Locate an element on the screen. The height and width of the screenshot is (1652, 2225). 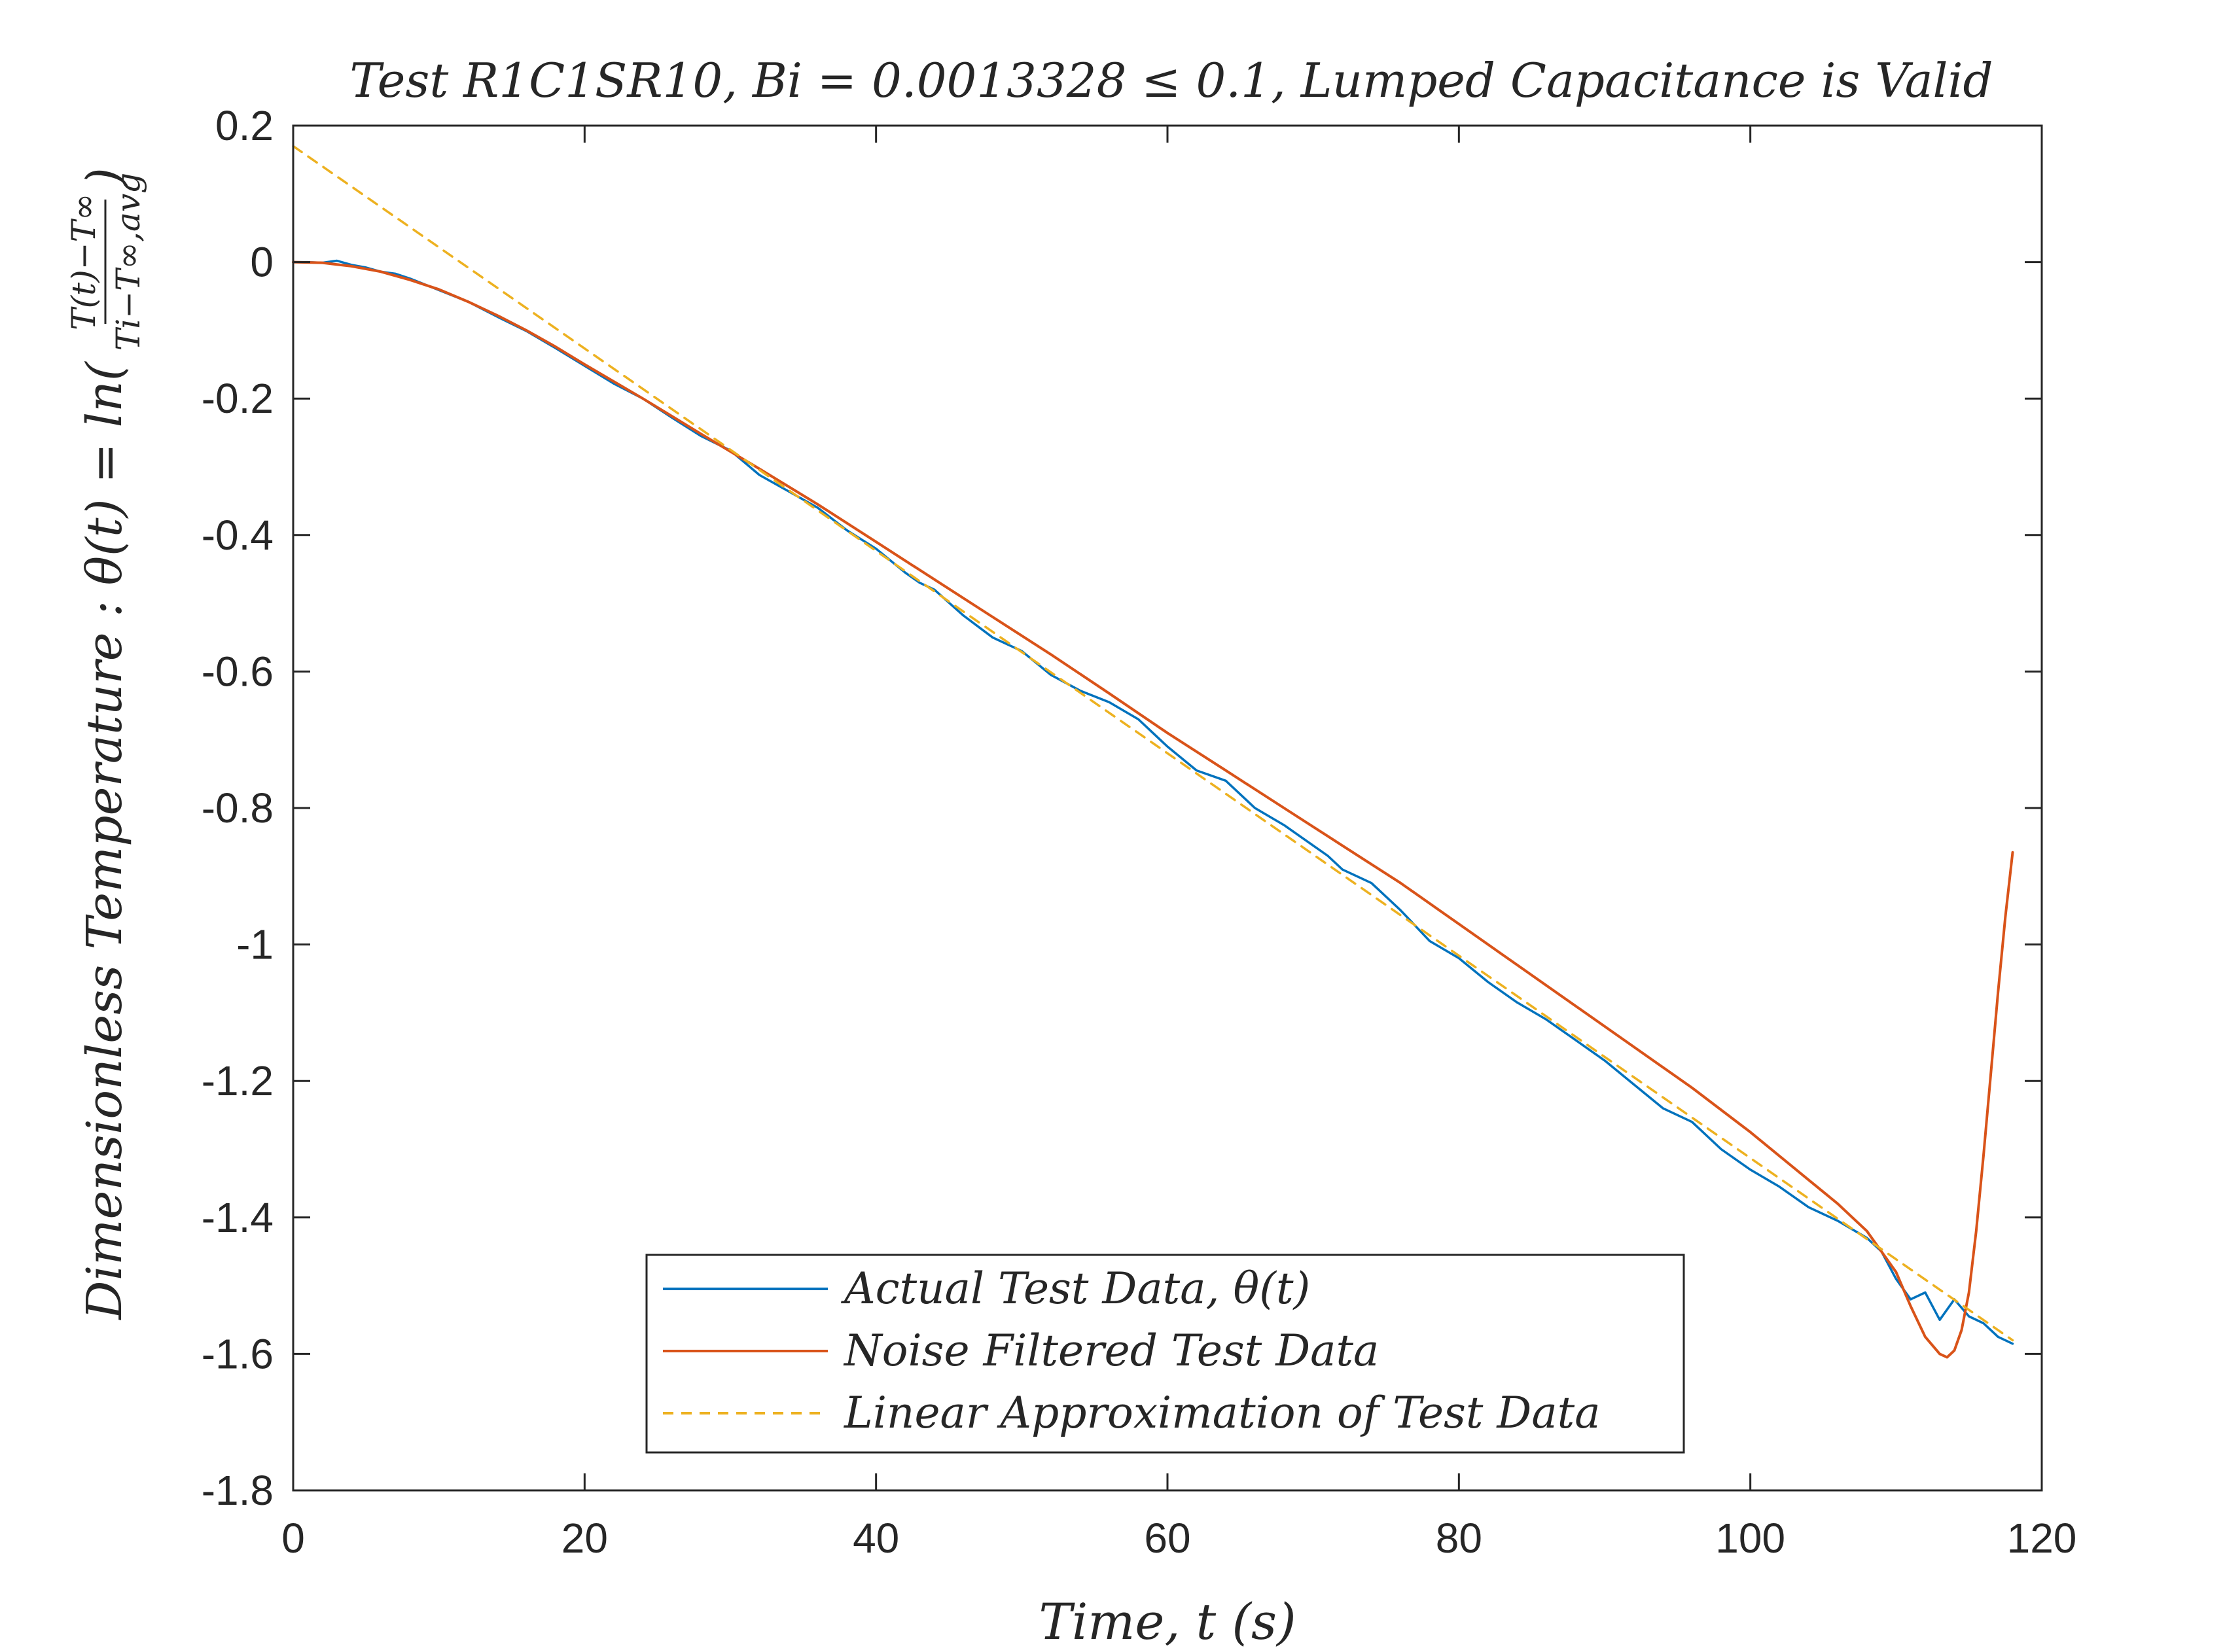
y-axis-label-numerator: T(t)−T∞ is located at coordinates (84, 261).